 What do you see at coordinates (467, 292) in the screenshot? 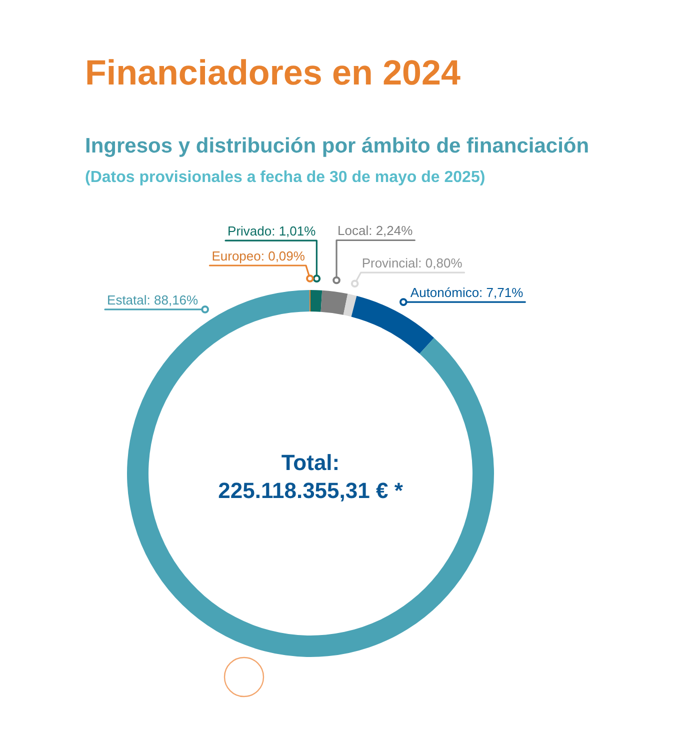
I see `slice-label: Autonómico: 7,71%` at bounding box center [467, 292].